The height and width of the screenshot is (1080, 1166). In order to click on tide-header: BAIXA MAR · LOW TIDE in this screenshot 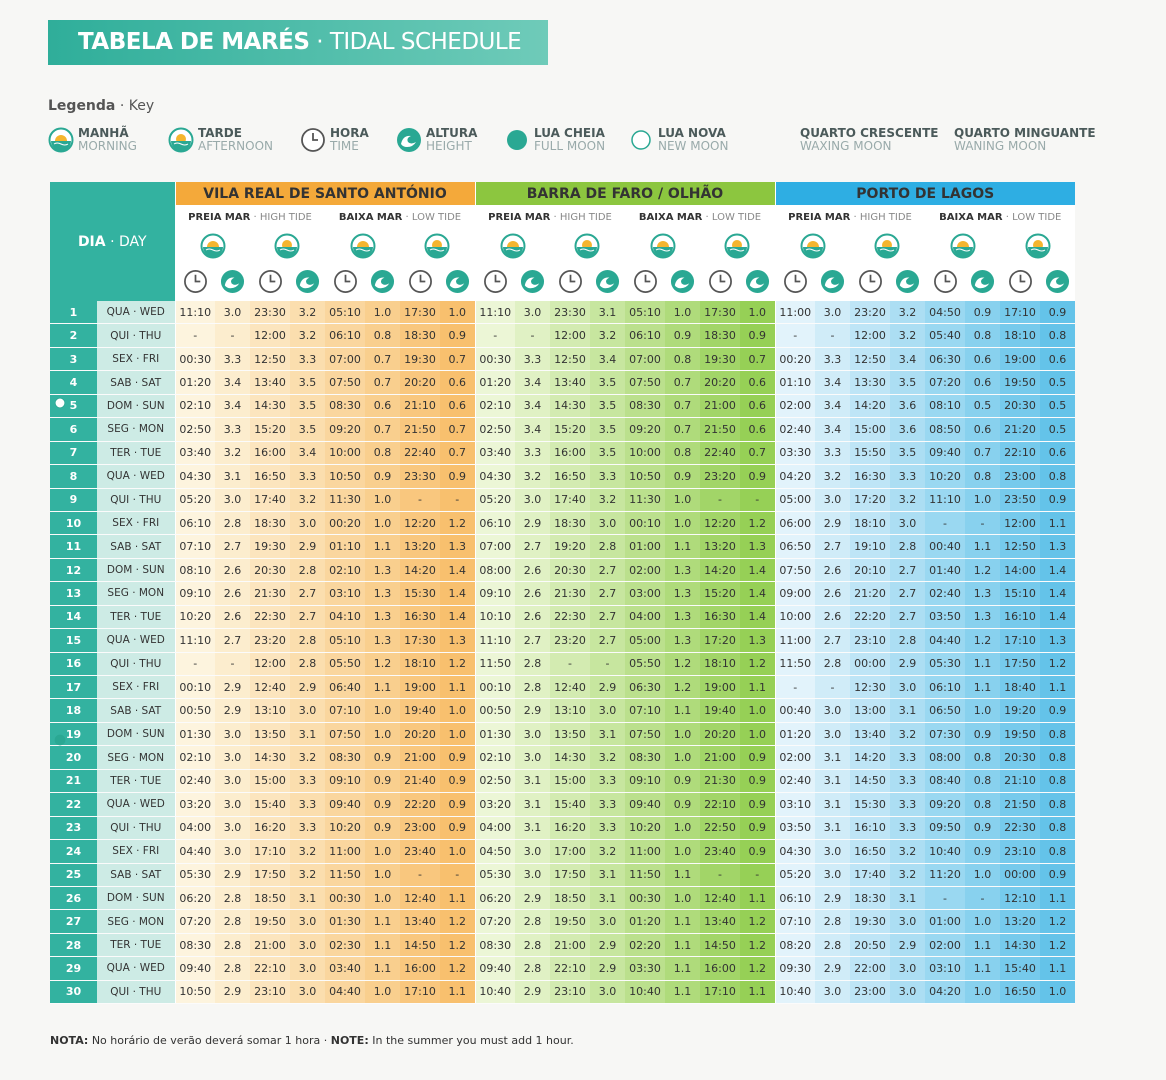, I will do `click(399, 217)`.